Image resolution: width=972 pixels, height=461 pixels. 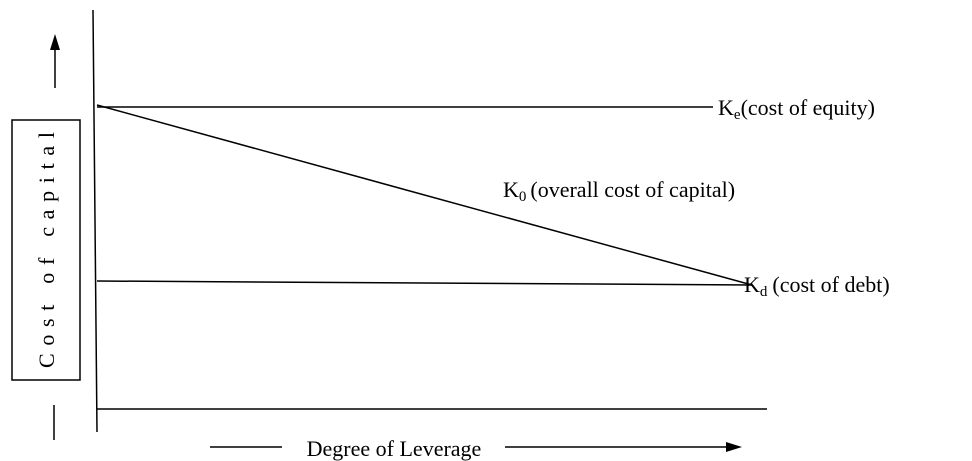 I want to click on subscript: 0, so click(x=523, y=197).